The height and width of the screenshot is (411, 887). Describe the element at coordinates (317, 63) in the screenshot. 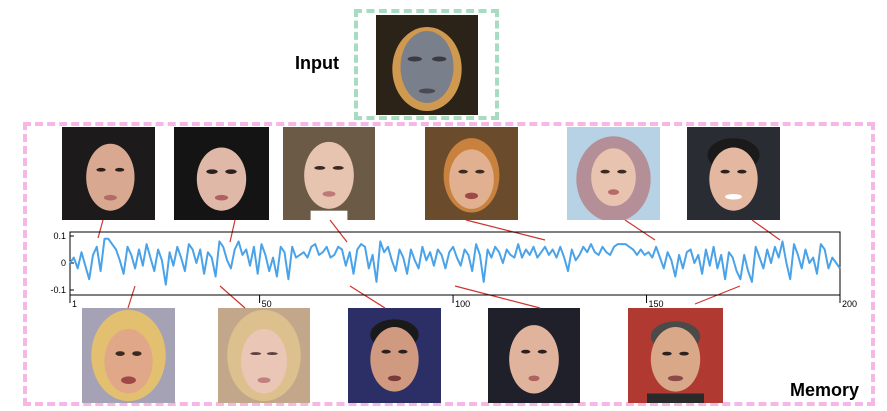

I see `input-label: Input` at that location.